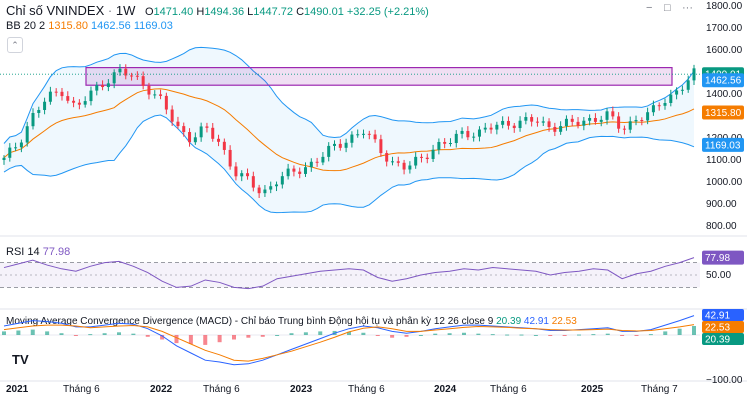 The height and width of the screenshot is (400, 747). What do you see at coordinates (23, 252) in the screenshot?
I see `rsi-label: RSI 14` at bounding box center [23, 252].